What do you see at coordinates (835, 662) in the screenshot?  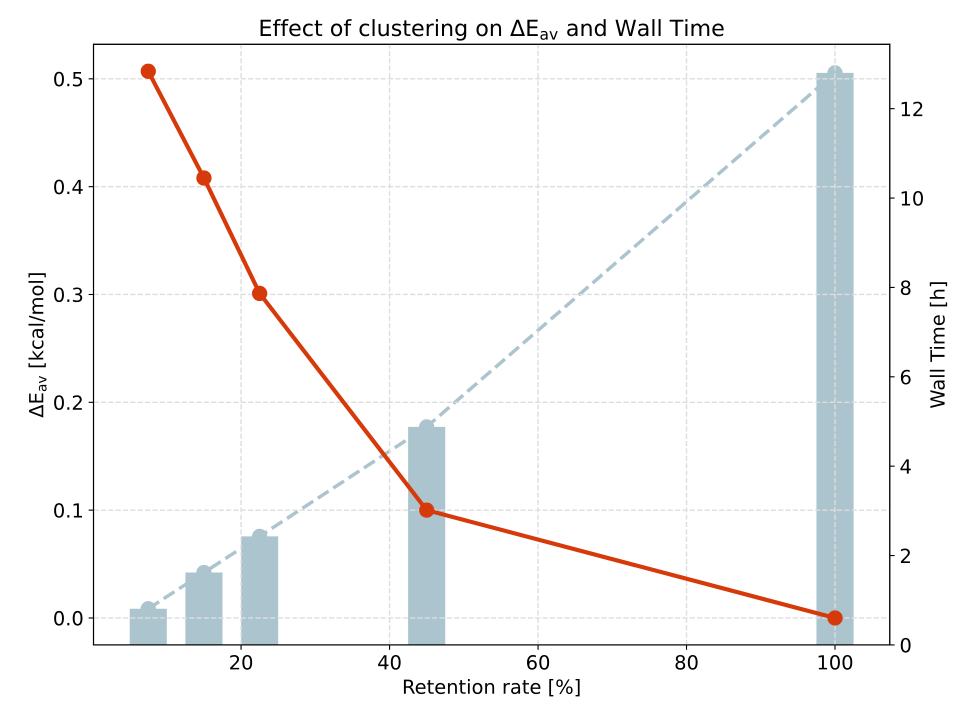 I see `x-tick-label: 100` at bounding box center [835, 662].